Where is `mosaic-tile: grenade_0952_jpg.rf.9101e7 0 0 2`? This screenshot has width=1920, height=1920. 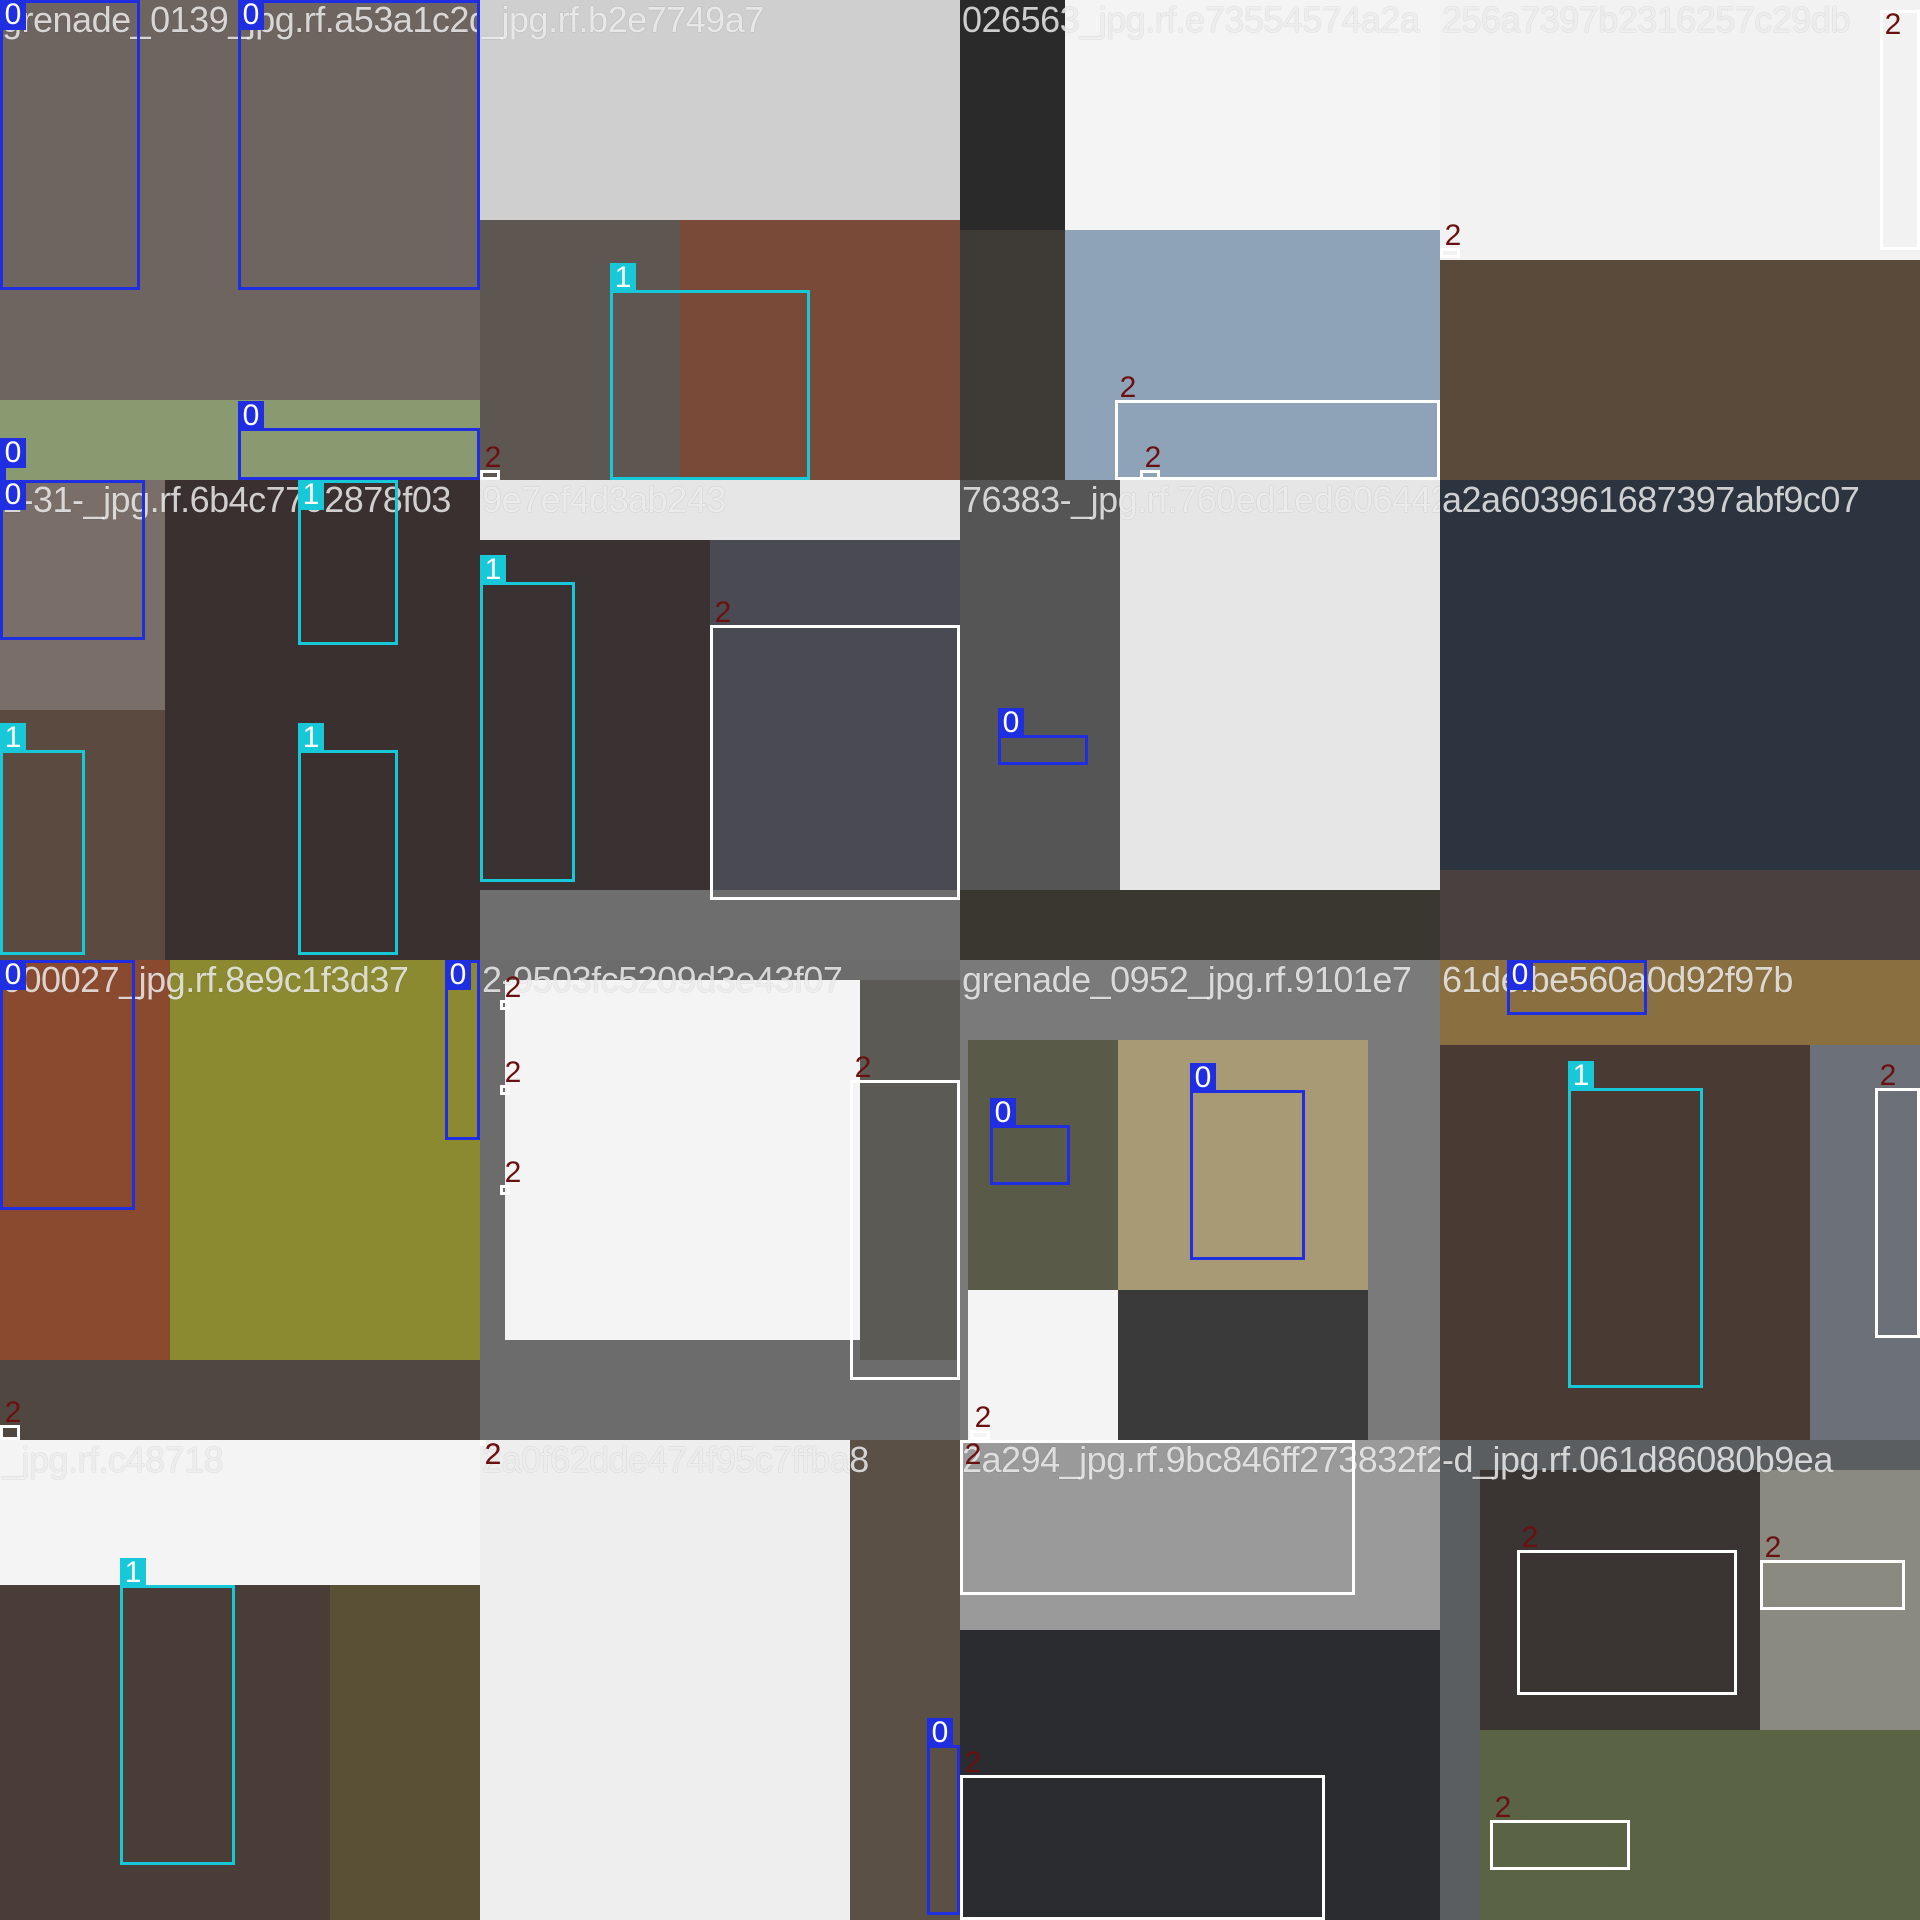 mosaic-tile: grenade_0952_jpg.rf.9101e7 0 0 2 is located at coordinates (1200, 1200).